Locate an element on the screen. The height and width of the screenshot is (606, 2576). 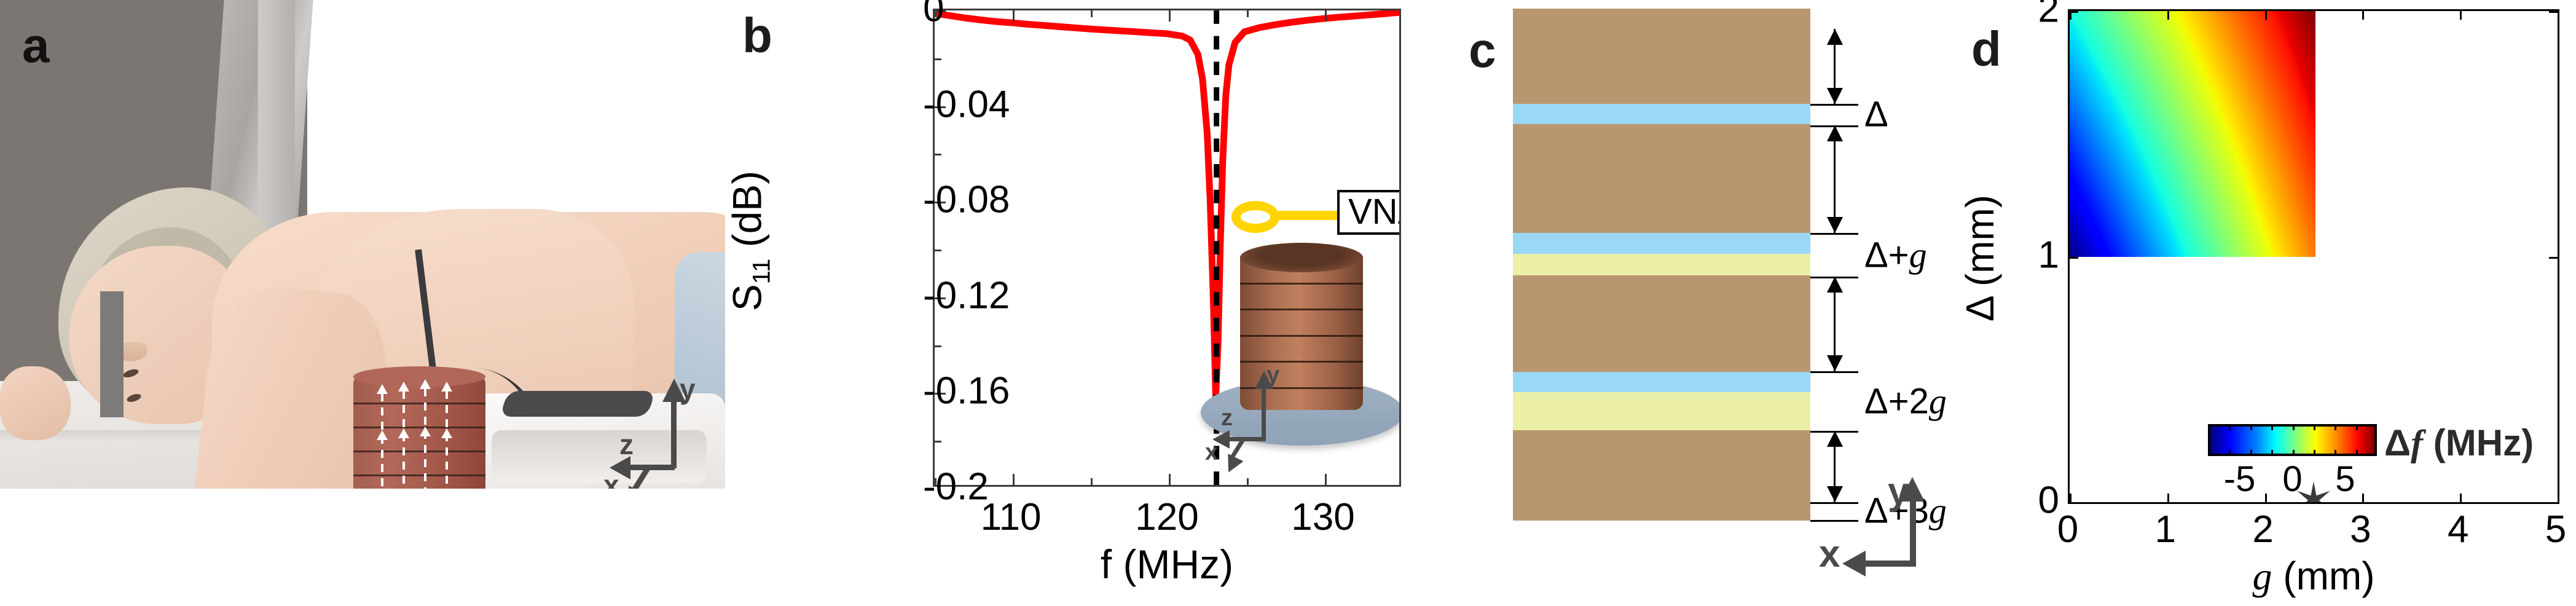
stack-layer-yellow-spacer is located at coordinates (1661, 265).